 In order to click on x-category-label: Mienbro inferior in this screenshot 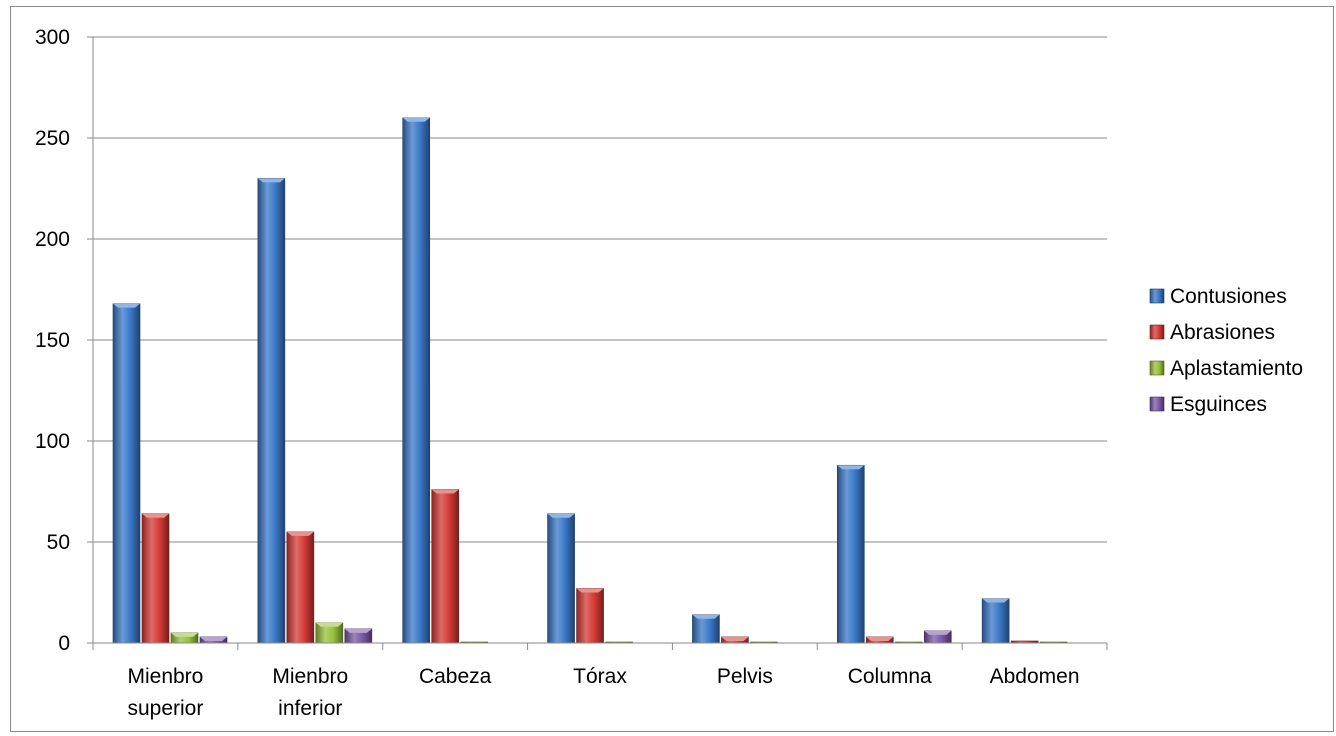, I will do `click(310, 692)`.